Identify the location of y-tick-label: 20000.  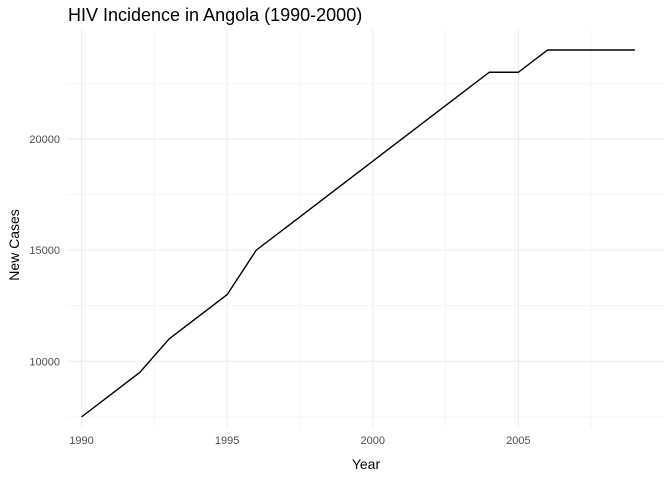
(44, 140).